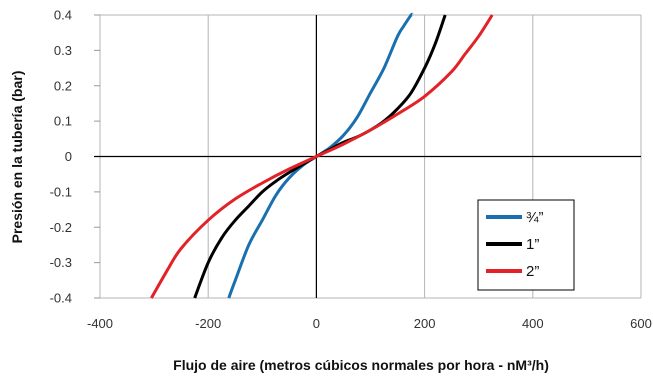 The height and width of the screenshot is (378, 653). What do you see at coordinates (63, 121) in the screenshot?
I see `y-tick-label: 0.1` at bounding box center [63, 121].